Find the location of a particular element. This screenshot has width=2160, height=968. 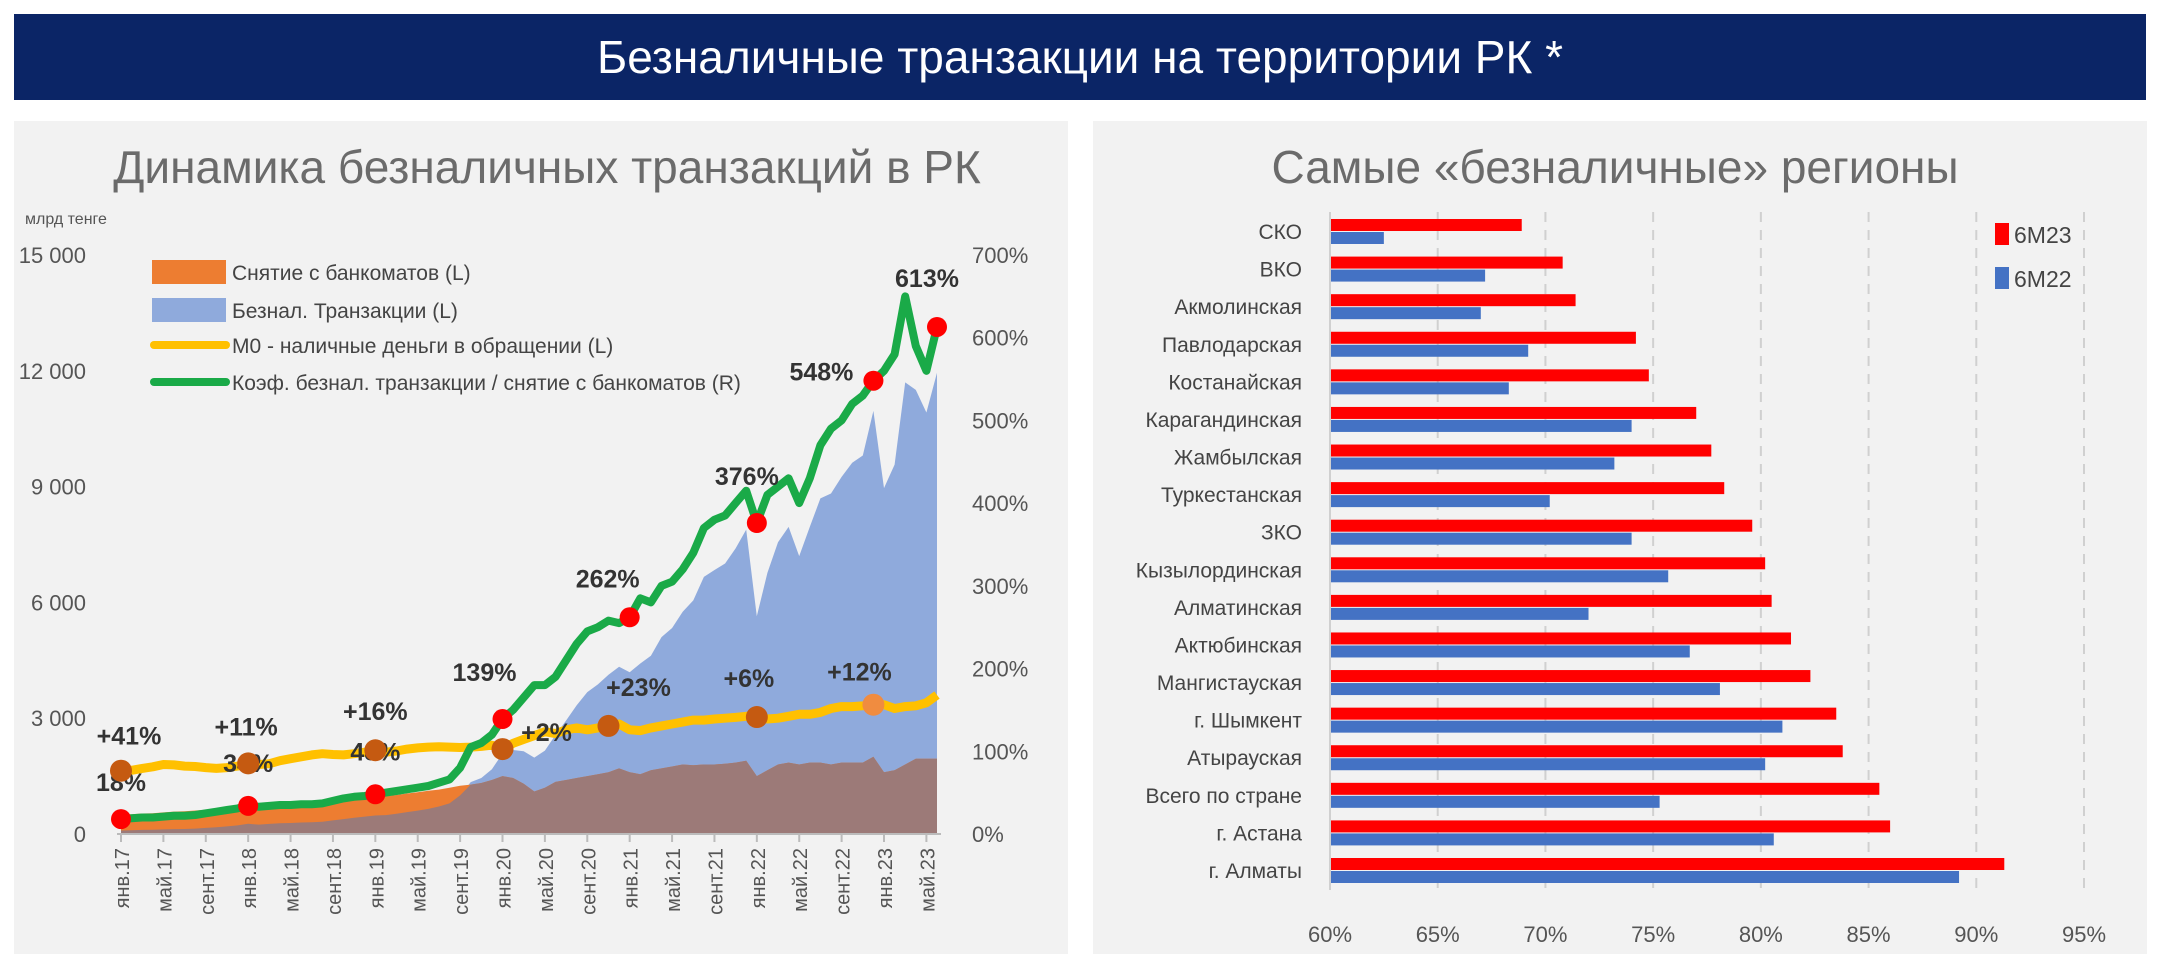

left-y-tick-label: 6 000 is located at coordinates (58, 602).